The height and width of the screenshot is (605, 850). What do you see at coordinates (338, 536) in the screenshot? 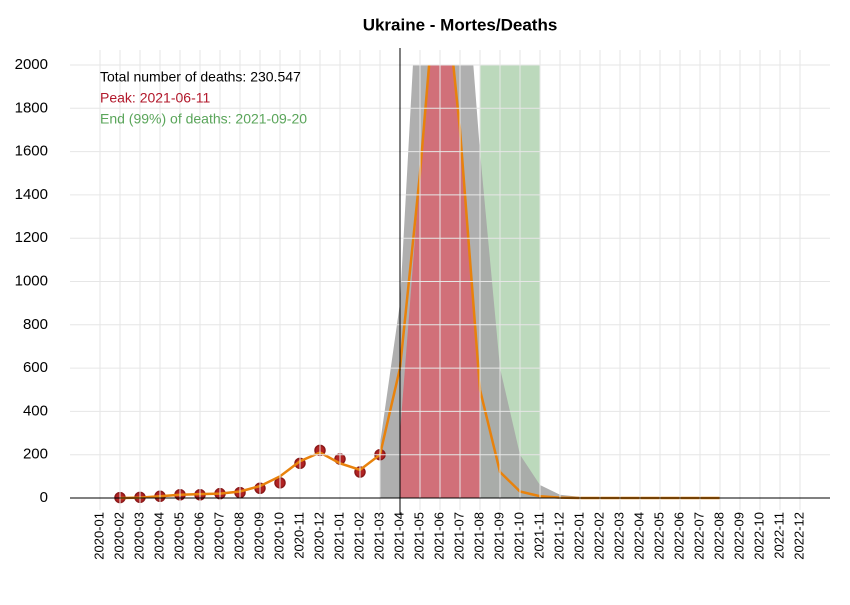
I see `x-tick-label: 2021-01` at bounding box center [338, 536].